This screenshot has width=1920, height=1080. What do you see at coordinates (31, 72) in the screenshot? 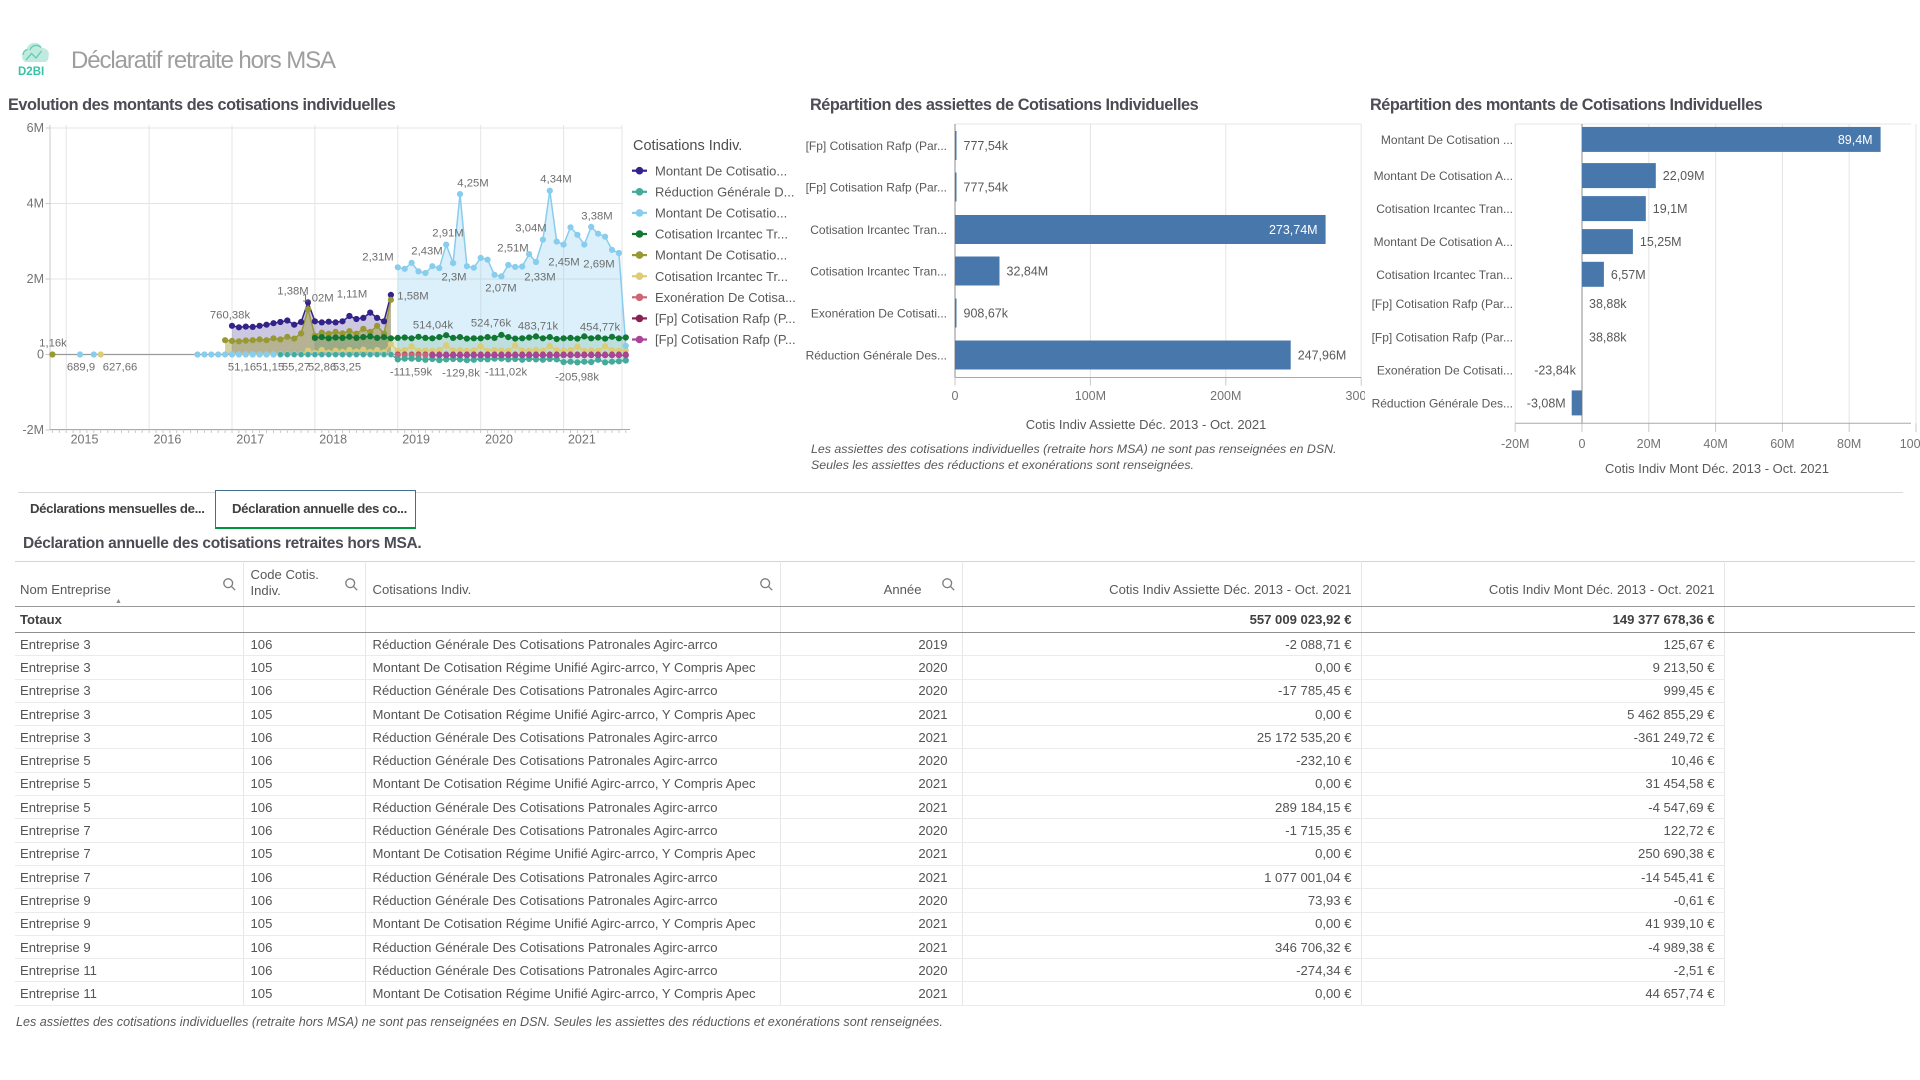
I see `svg-text: D2BI` at bounding box center [31, 72].